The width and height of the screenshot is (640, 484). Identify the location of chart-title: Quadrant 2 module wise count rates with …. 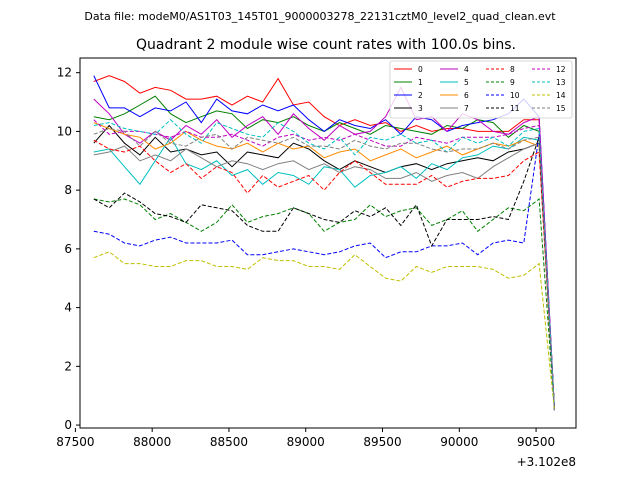
(326, 45).